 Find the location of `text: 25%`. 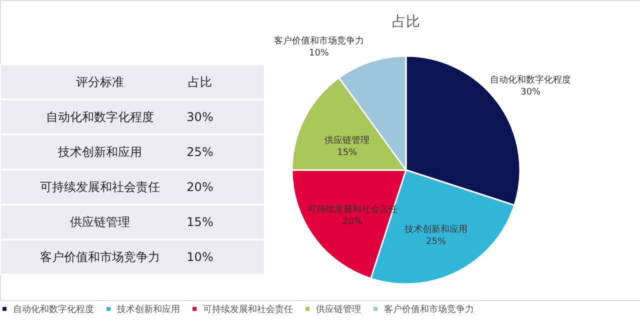

text: 25% is located at coordinates (200, 152).